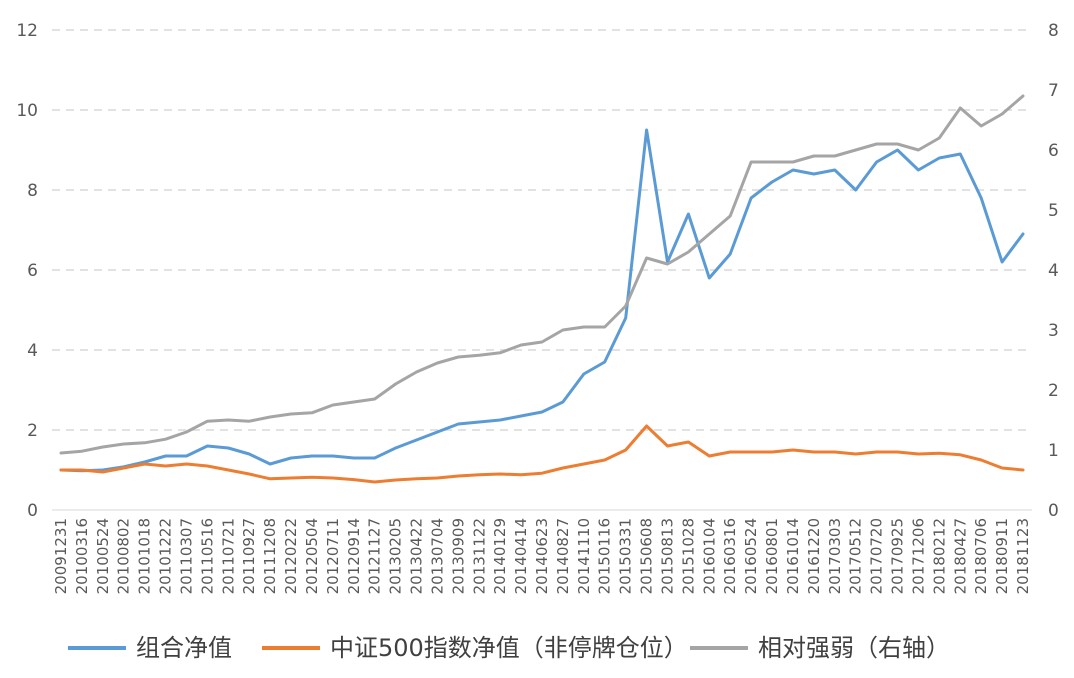 The image size is (1074, 678). I want to click on x-tick-label: 20120222, so click(291, 556).